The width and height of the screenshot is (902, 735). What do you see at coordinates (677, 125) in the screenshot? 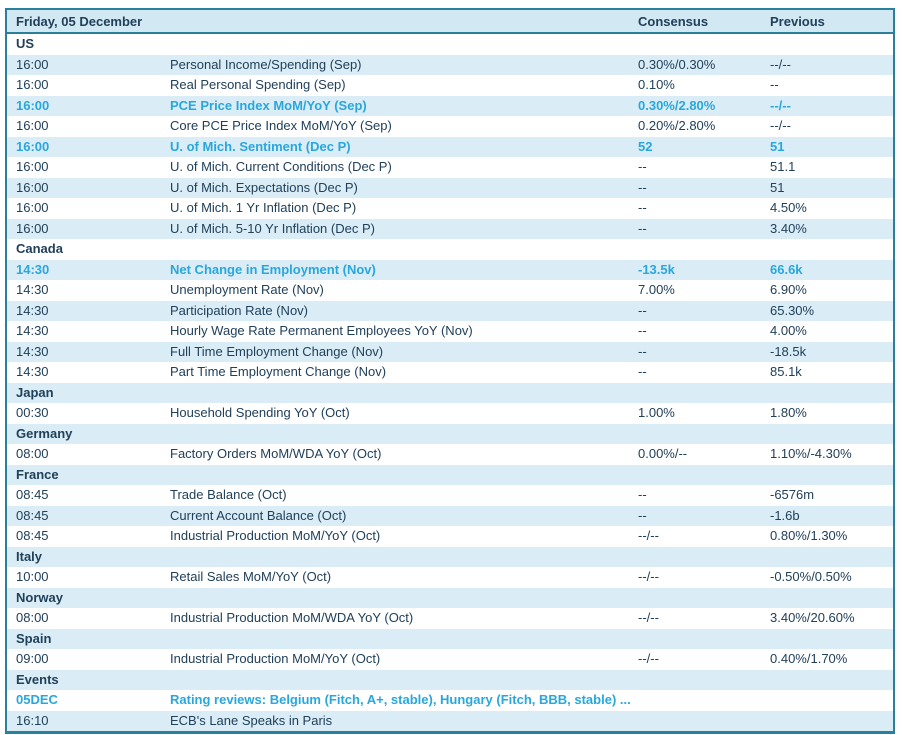
I see `consensus-value: 0.20%/2.80%` at bounding box center [677, 125].